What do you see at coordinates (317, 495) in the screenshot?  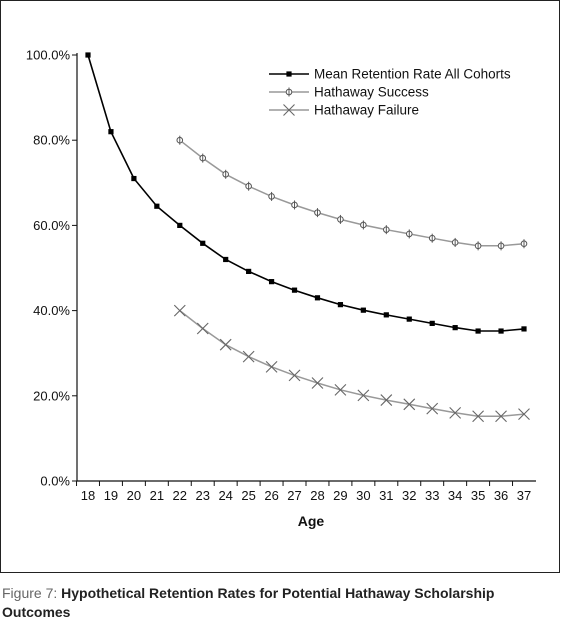 I see `x-tick-label: 28` at bounding box center [317, 495].